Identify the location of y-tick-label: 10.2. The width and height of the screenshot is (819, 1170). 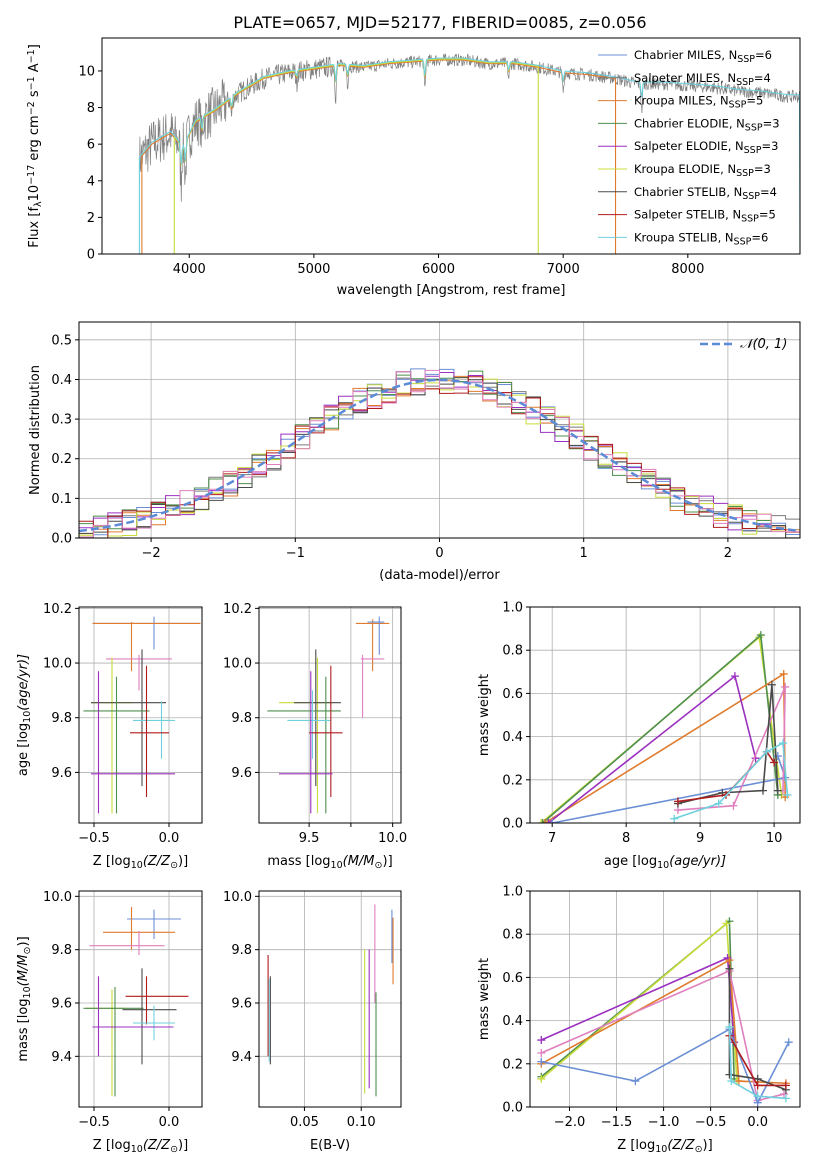
(57, 609).